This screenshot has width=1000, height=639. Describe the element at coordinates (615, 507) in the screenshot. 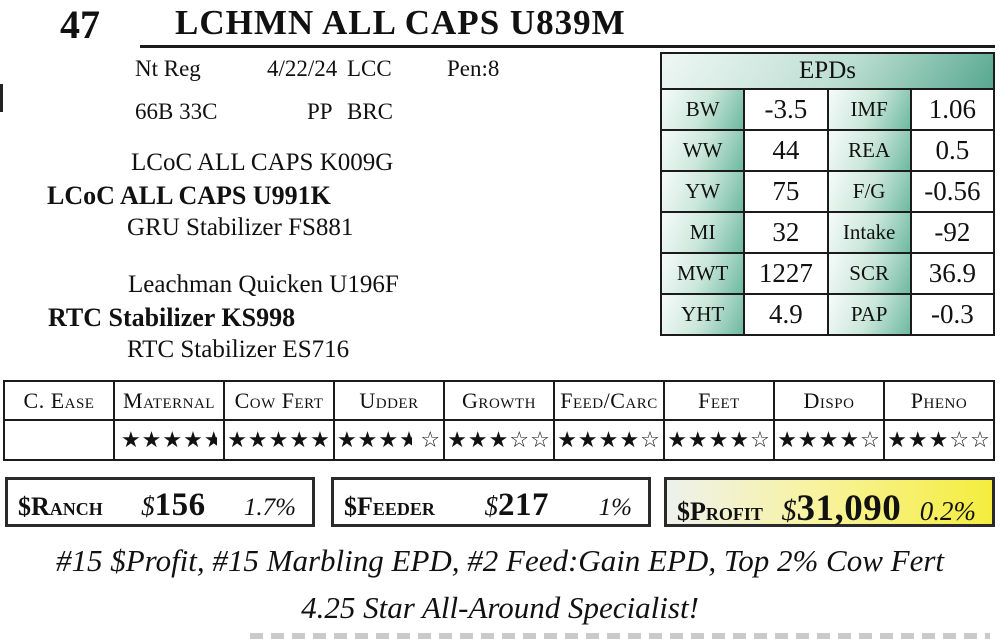

I see `index-percentile: 1%` at that location.